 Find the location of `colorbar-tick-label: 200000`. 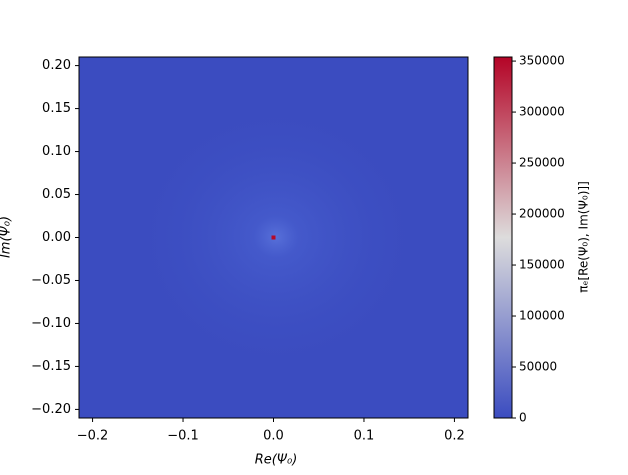

colorbar-tick-label: 200000 is located at coordinates (542, 214).